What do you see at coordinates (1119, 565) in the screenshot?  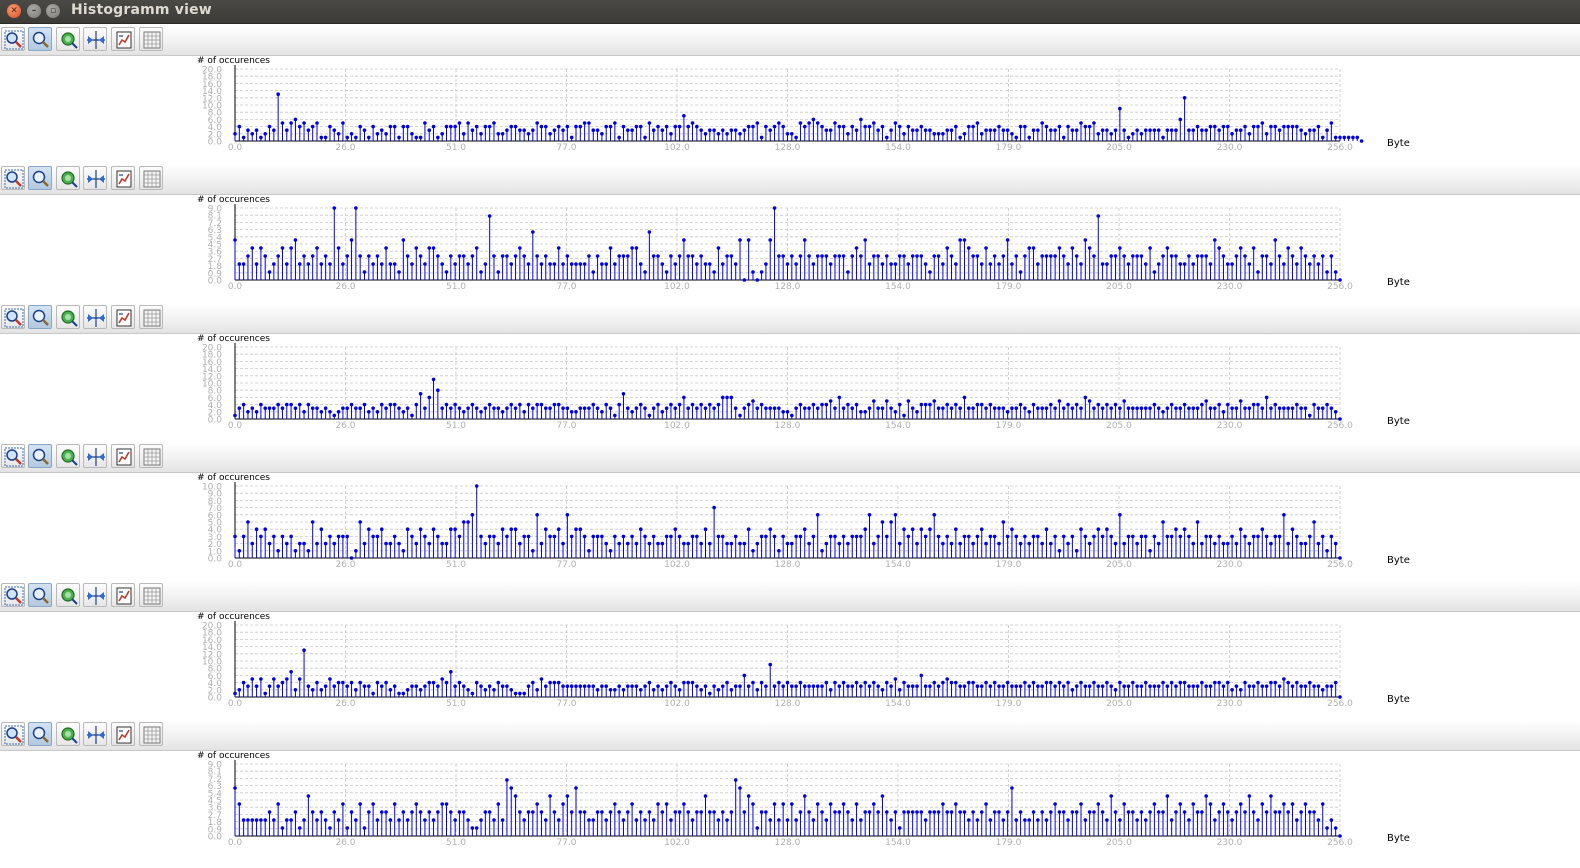 I see `x-tick-label: 205.0` at bounding box center [1119, 565].